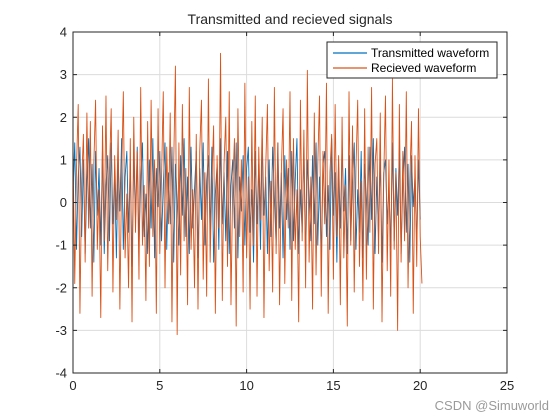 This screenshot has height=420, width=560. I want to click on watermark: CSDN @Simuworld, so click(492, 405).